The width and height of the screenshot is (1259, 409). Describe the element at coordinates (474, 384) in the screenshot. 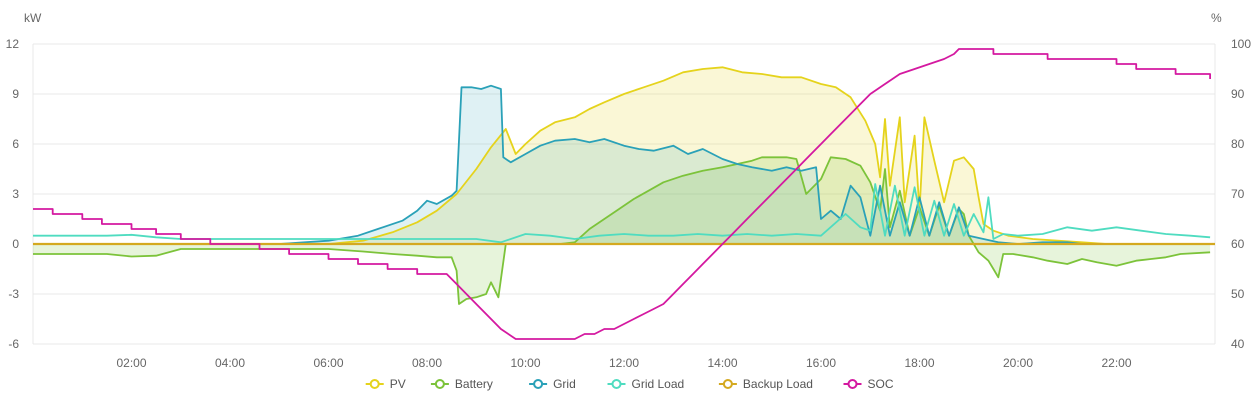

I see `legend-label: Battery` at that location.